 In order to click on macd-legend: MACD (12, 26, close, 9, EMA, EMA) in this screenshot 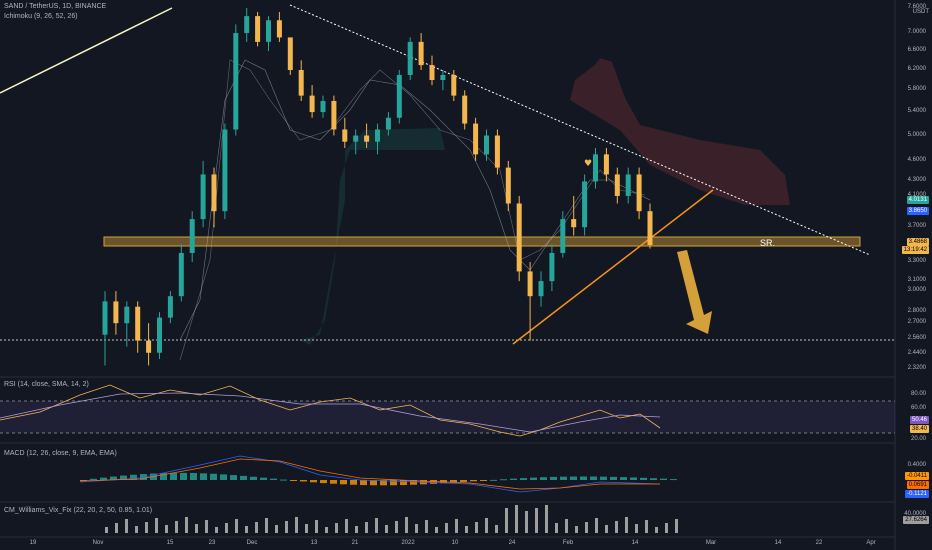, I will do `click(60, 453)`.